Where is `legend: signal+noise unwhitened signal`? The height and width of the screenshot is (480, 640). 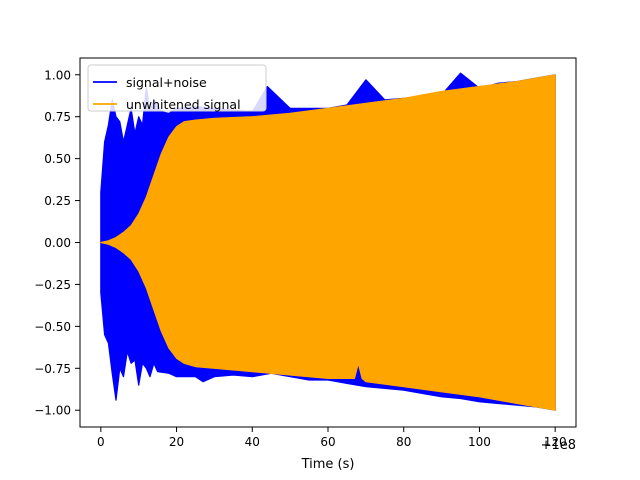 legend: signal+noise unwhitened signal is located at coordinates (177, 88).